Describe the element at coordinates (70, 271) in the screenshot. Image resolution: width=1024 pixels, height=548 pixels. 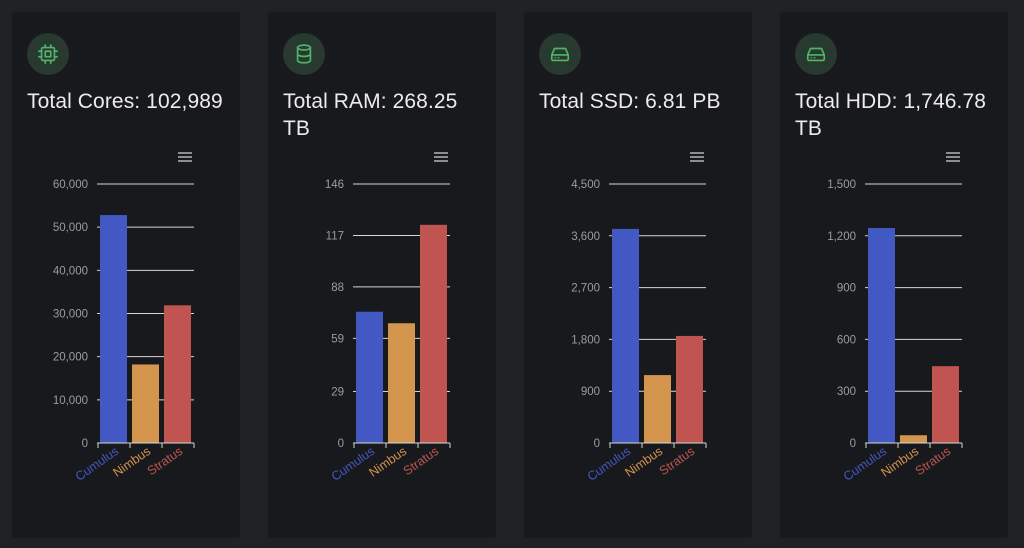
I see `y-tick-label: 40,000` at that location.